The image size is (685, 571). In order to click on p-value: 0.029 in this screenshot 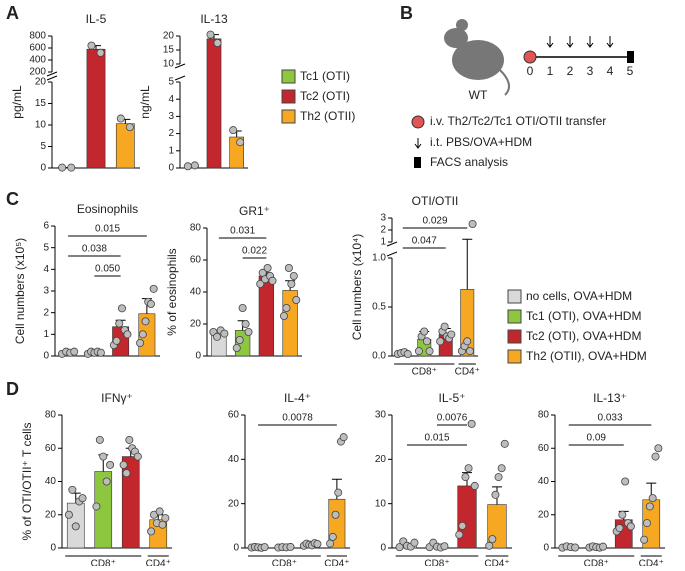, I will do `click(434, 221)`.